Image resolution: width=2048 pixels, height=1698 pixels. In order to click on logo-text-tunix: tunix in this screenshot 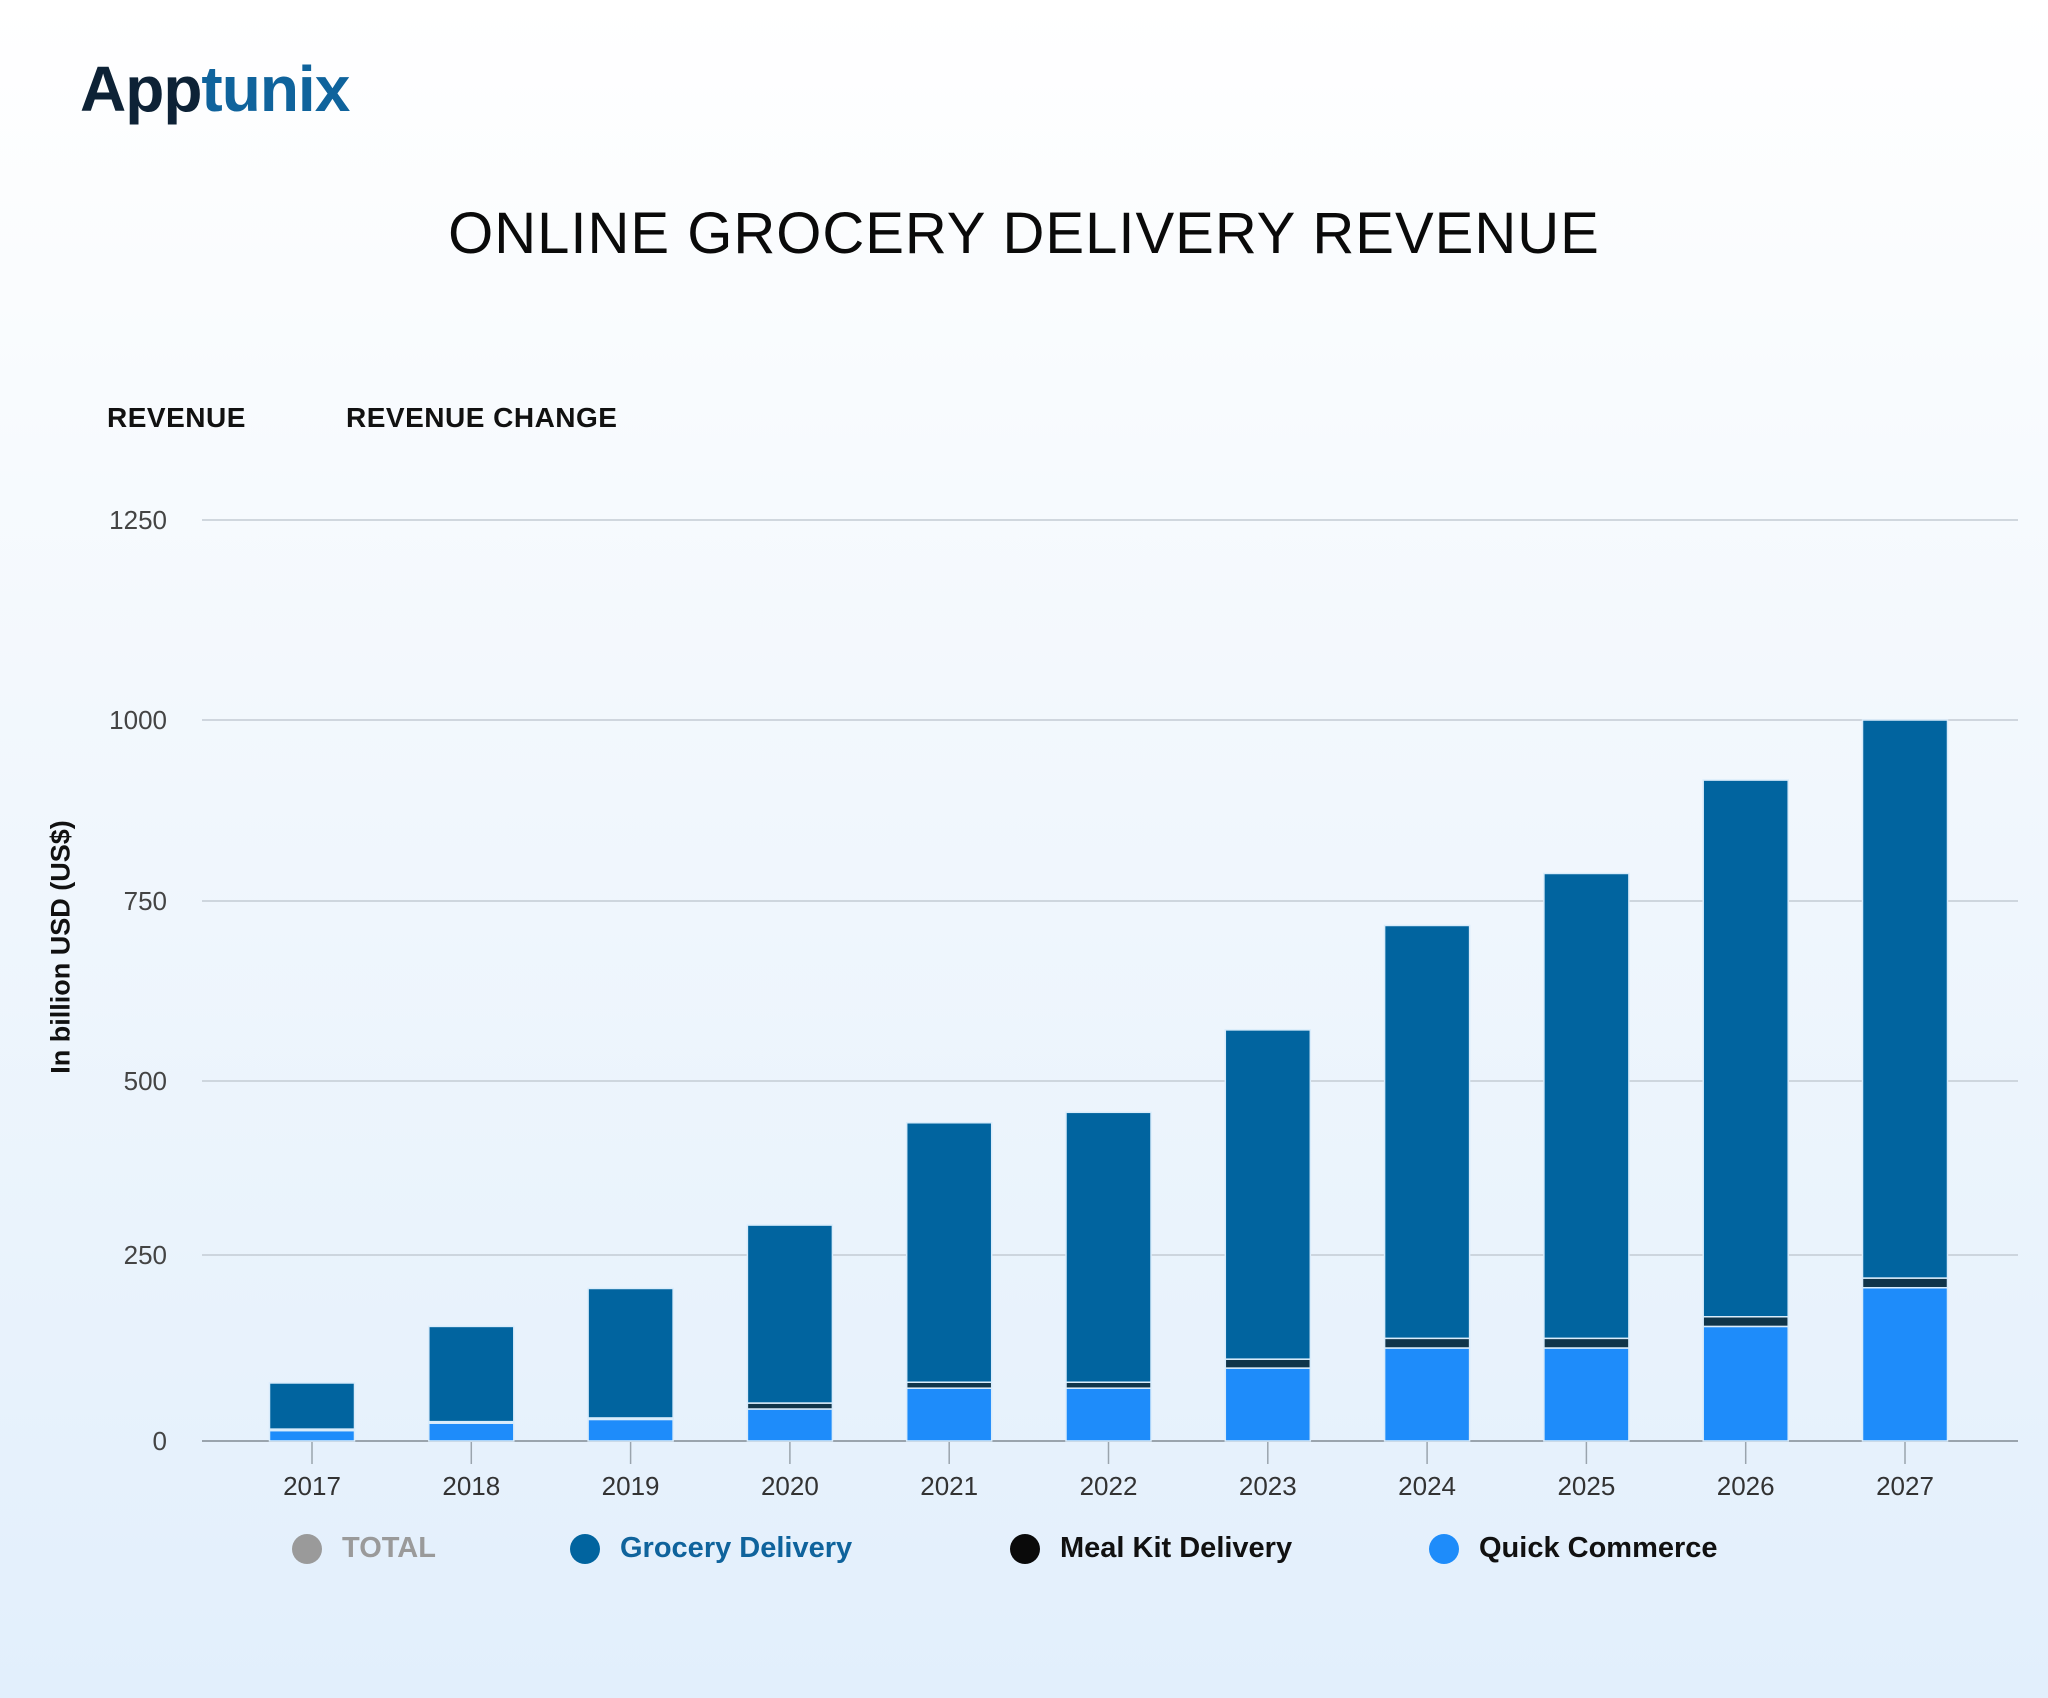, I will do `click(275, 89)`.